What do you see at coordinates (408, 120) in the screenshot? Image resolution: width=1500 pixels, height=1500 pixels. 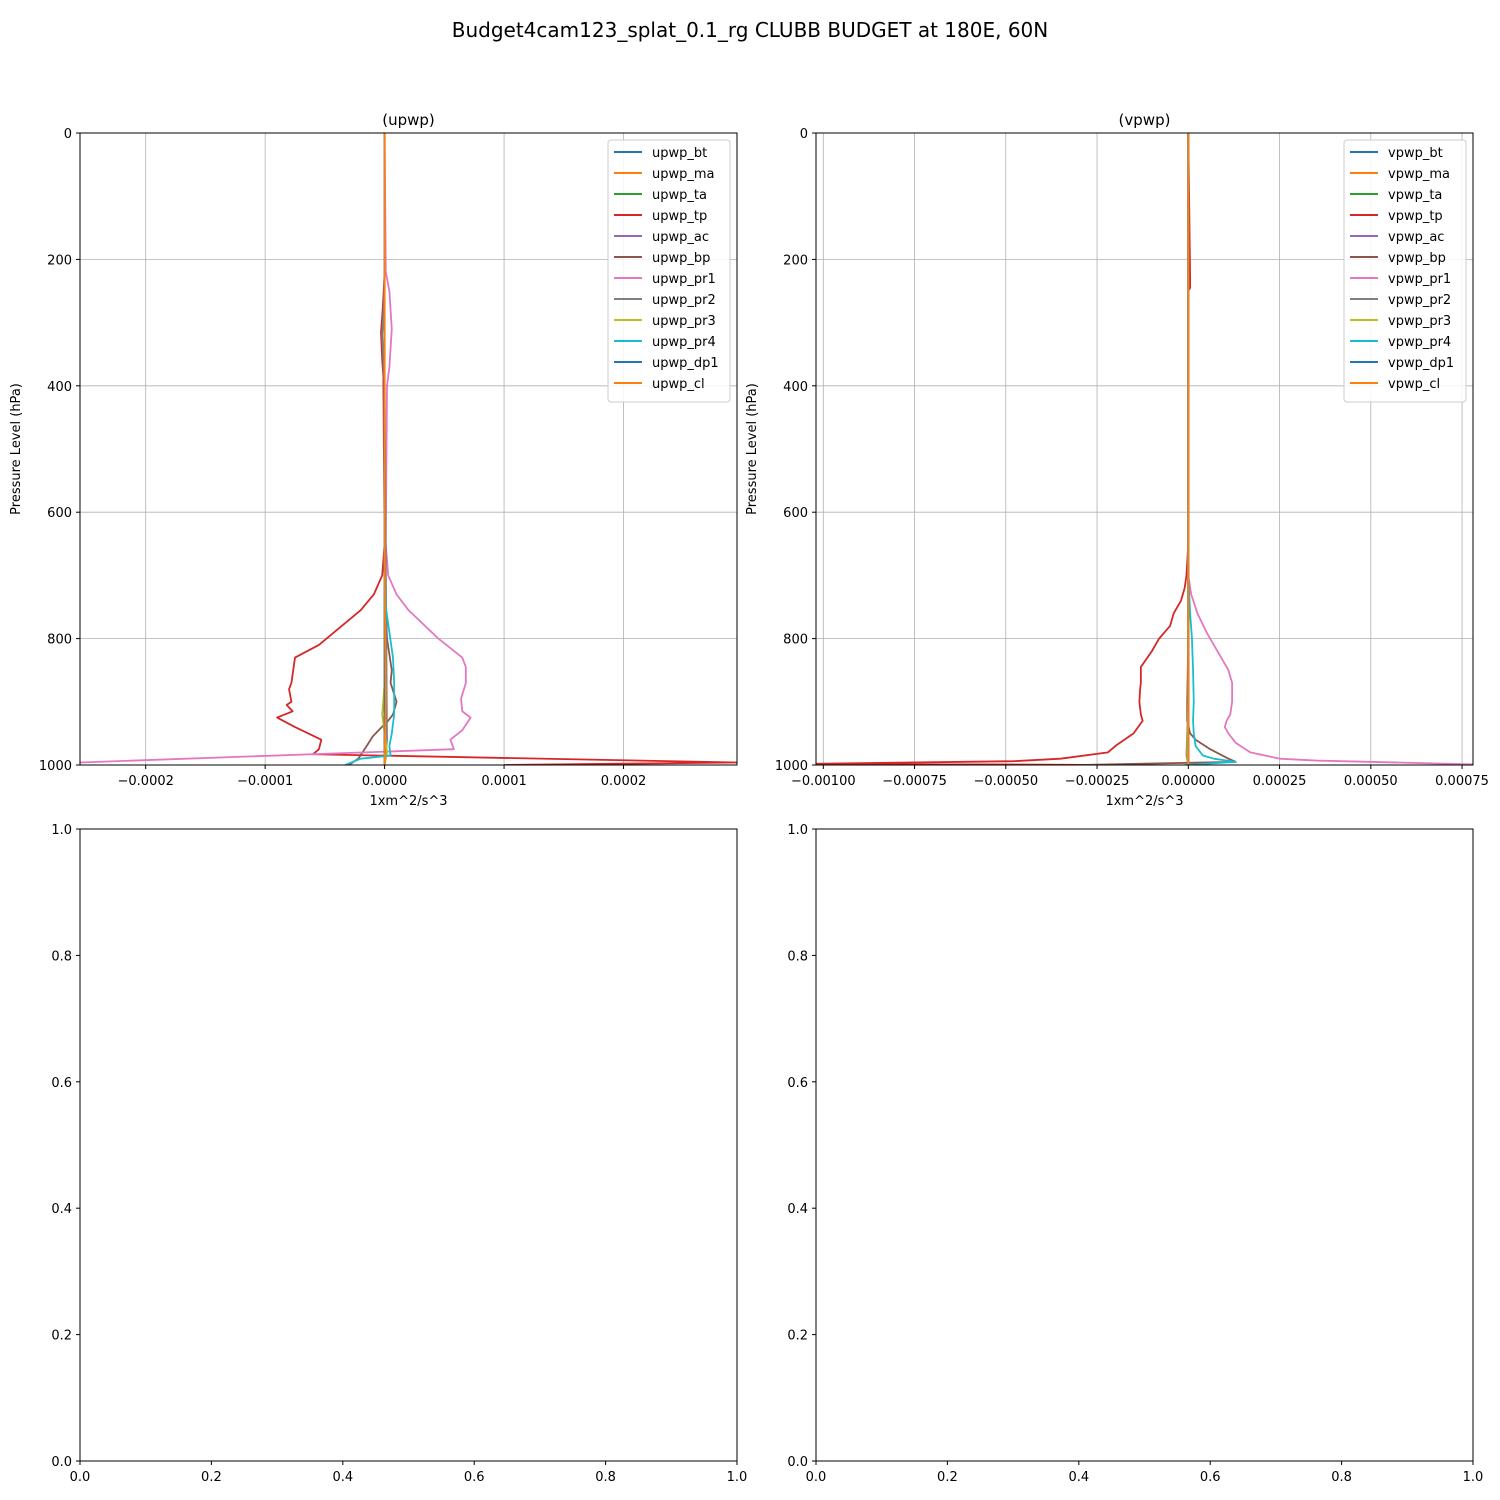 I see `panel-title: (upwp)` at bounding box center [408, 120].